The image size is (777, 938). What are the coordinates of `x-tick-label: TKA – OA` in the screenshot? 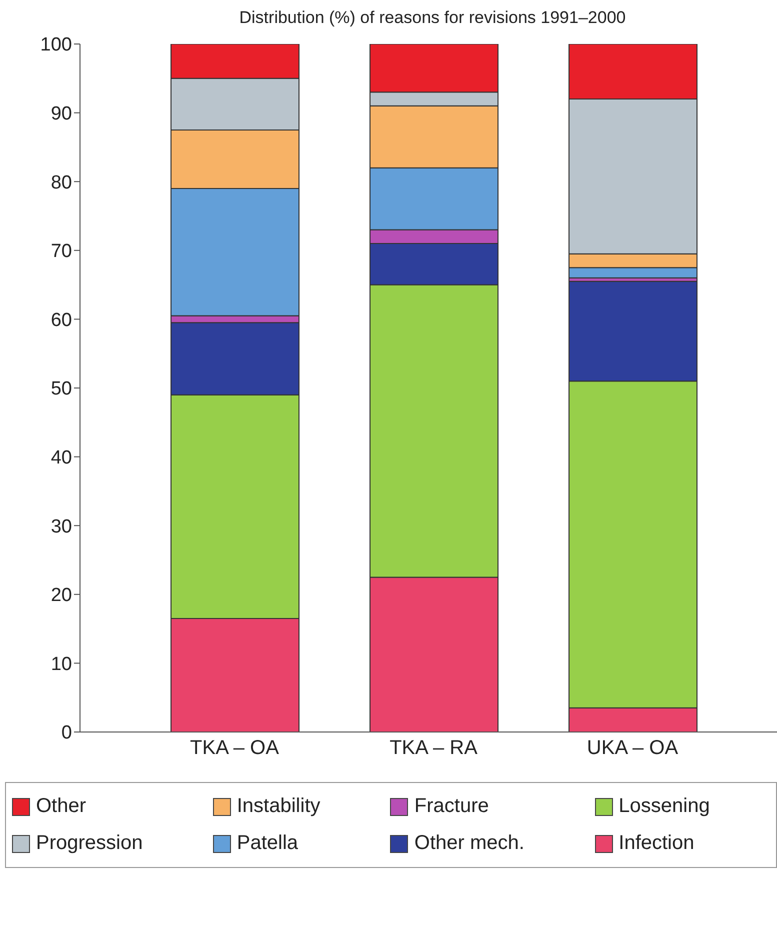 It's located at (235, 748).